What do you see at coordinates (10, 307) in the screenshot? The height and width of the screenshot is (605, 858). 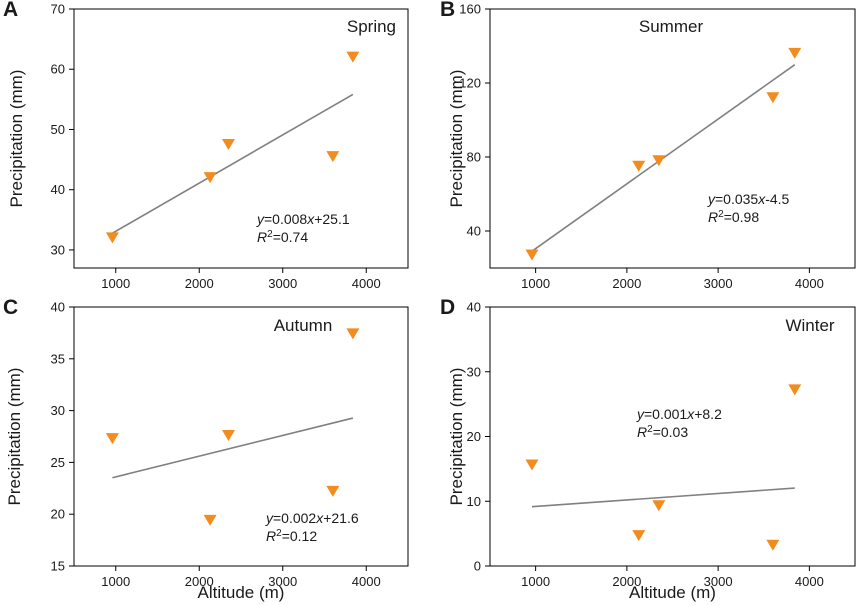 I see `panel-letter: C` at bounding box center [10, 307].